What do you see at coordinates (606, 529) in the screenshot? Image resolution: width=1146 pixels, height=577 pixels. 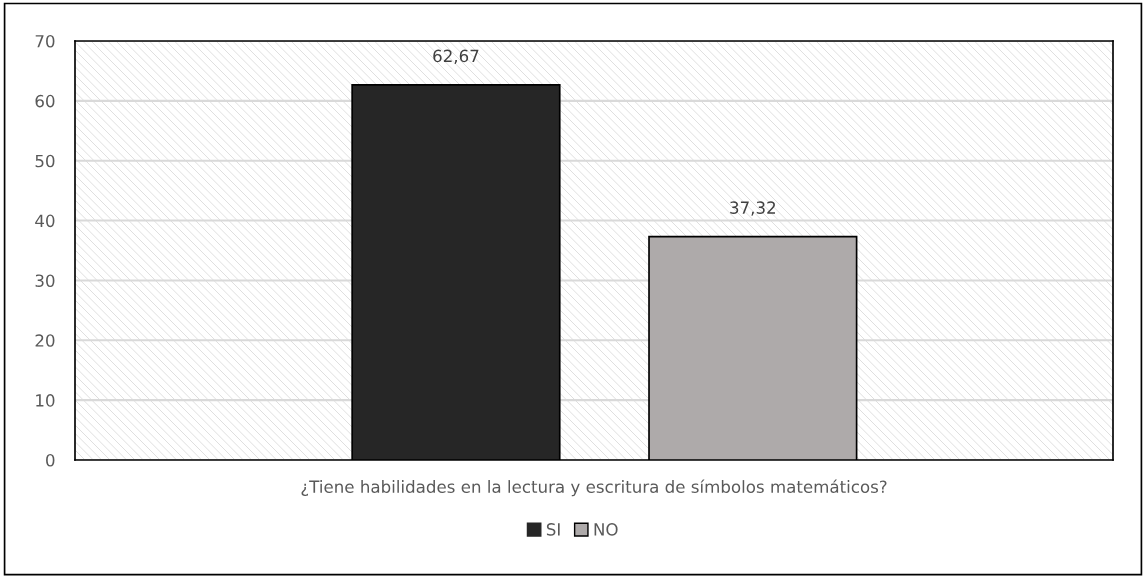 I see `legend-label: NO` at bounding box center [606, 529].